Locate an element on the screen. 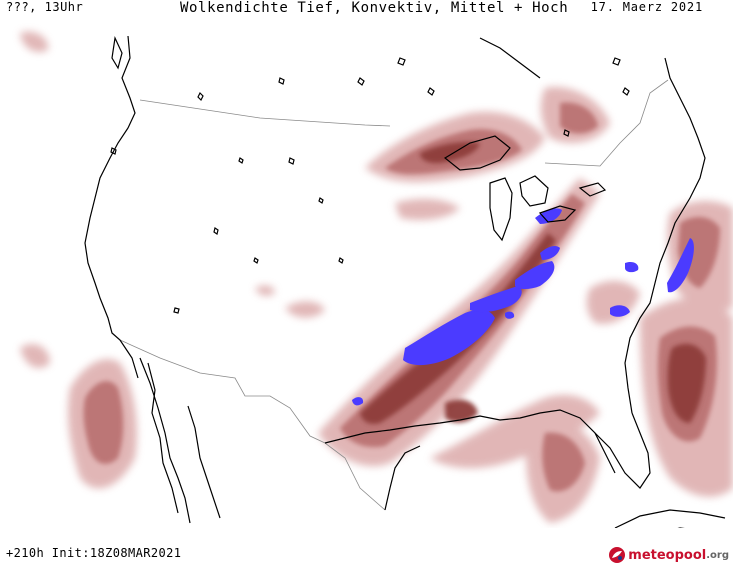 This screenshot has height=566, width=733. meteopool-logo: meteopool .org is located at coordinates (668, 555).